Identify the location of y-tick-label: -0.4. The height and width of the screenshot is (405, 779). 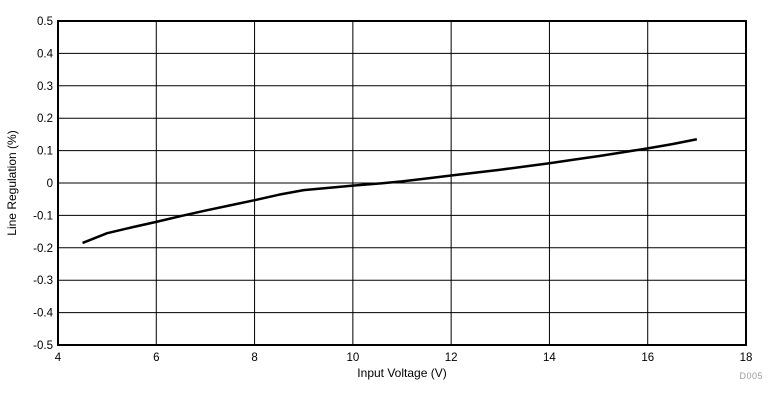
(43, 314).